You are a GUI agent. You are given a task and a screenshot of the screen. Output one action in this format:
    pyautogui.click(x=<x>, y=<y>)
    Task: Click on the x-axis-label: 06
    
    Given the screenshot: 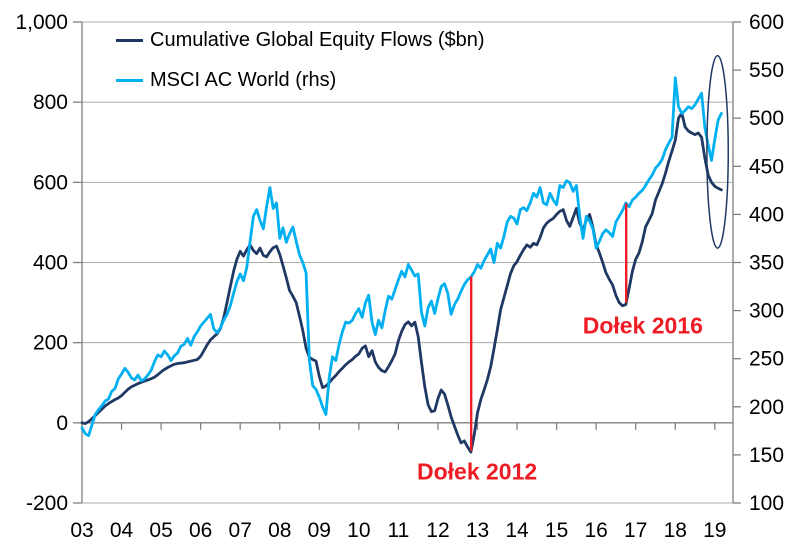 What is the action you would take?
    pyautogui.click(x=200, y=530)
    